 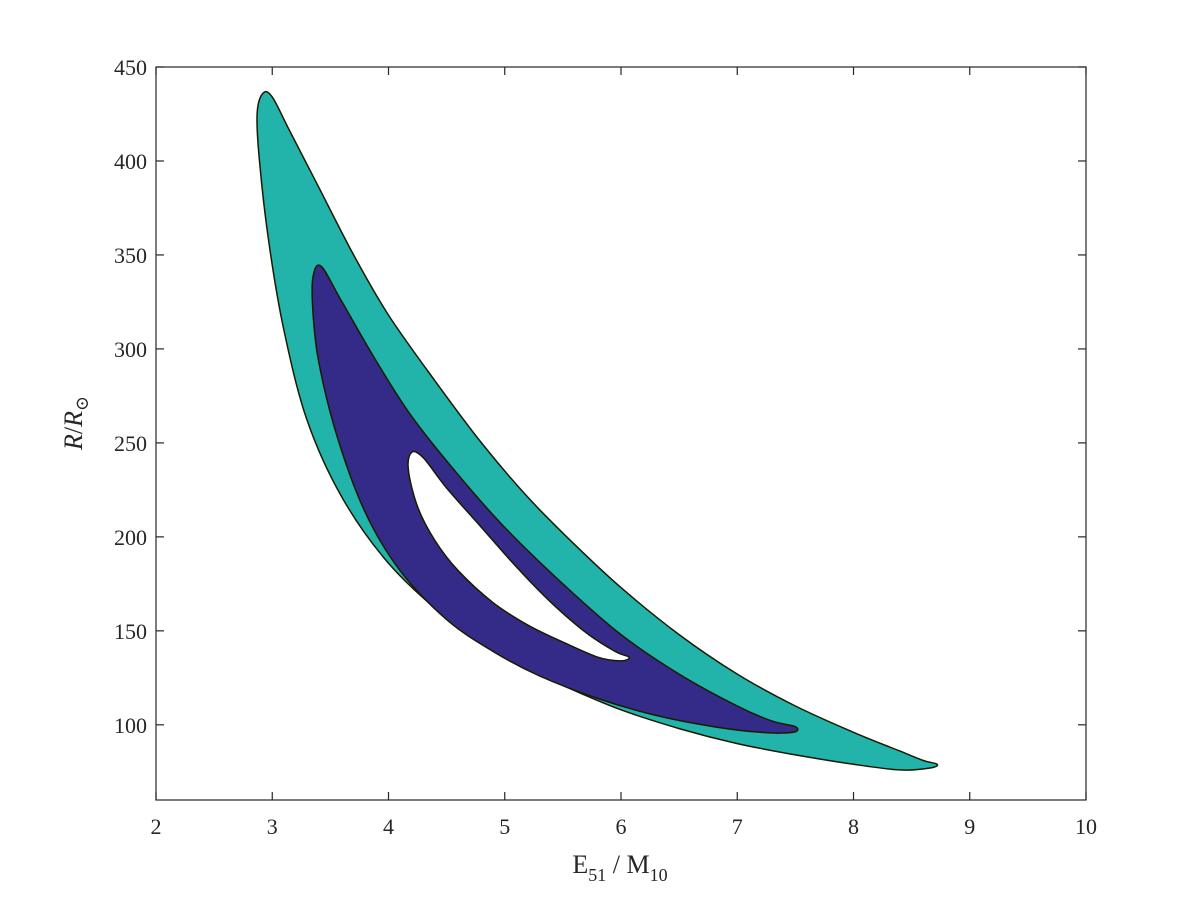 I want to click on x-tick-label: 7, so click(x=737, y=826).